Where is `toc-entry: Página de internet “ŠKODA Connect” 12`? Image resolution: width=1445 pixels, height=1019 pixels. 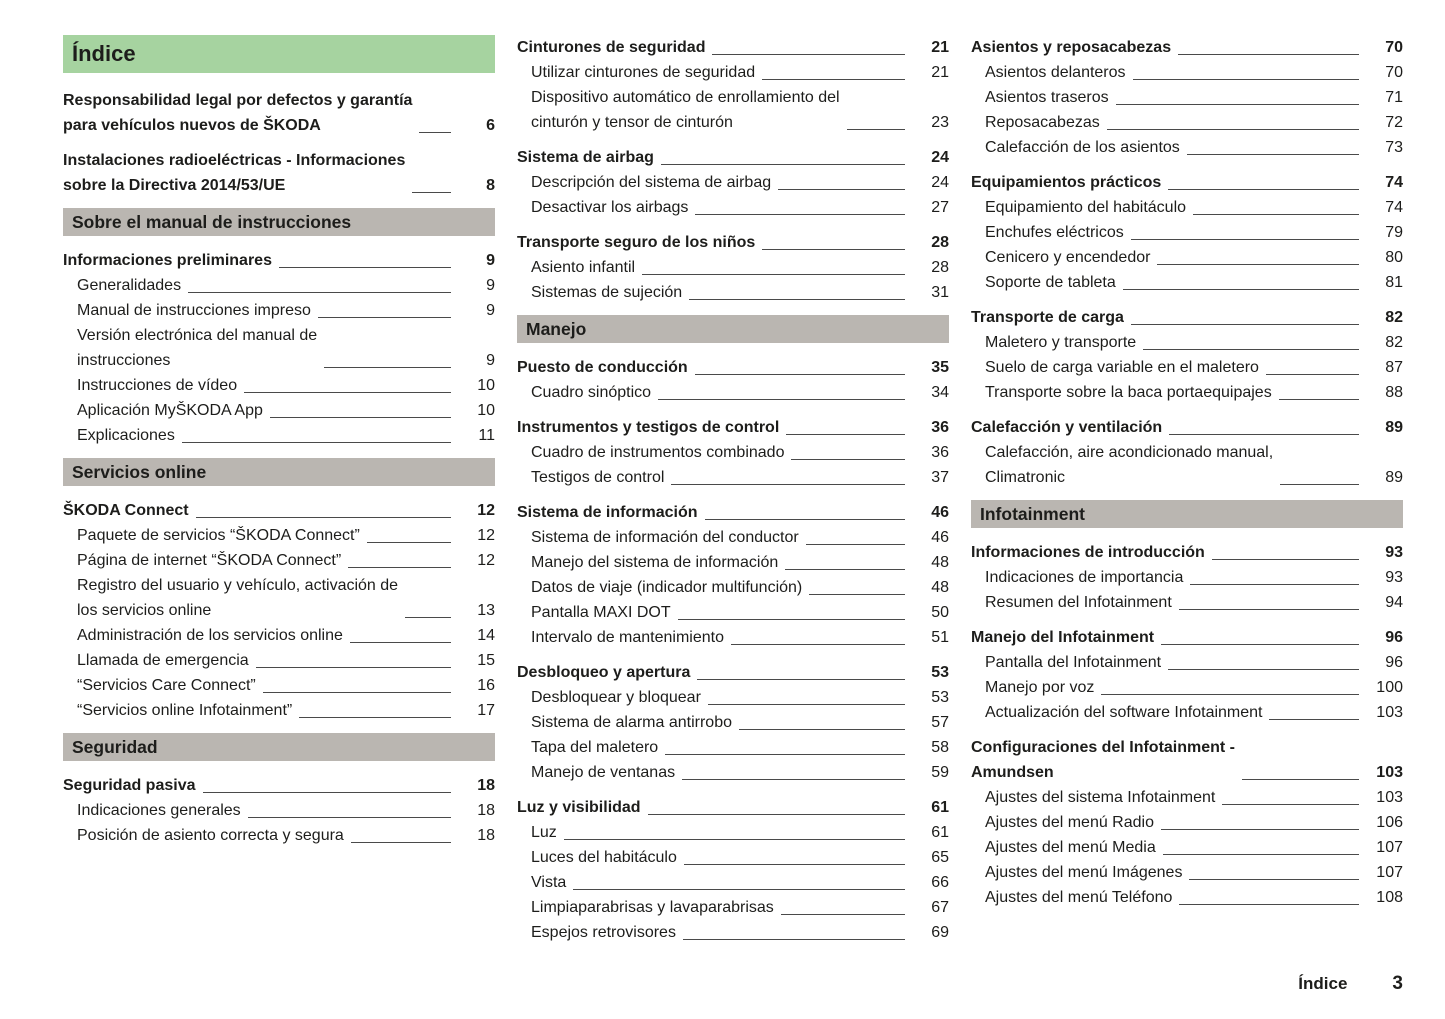 toc-entry: Página de internet “ŠKODA Connect” 12 is located at coordinates (279, 560).